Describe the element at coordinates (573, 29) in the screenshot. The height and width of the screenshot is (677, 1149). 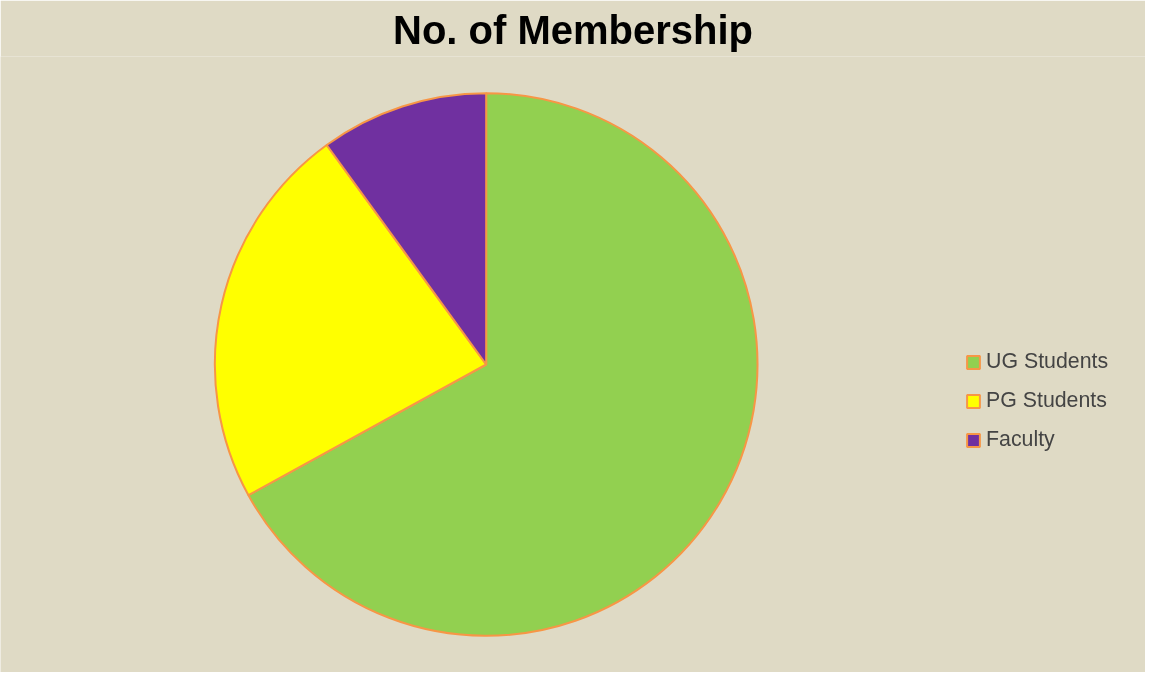
I see `chart-title: No. of Membership` at that location.